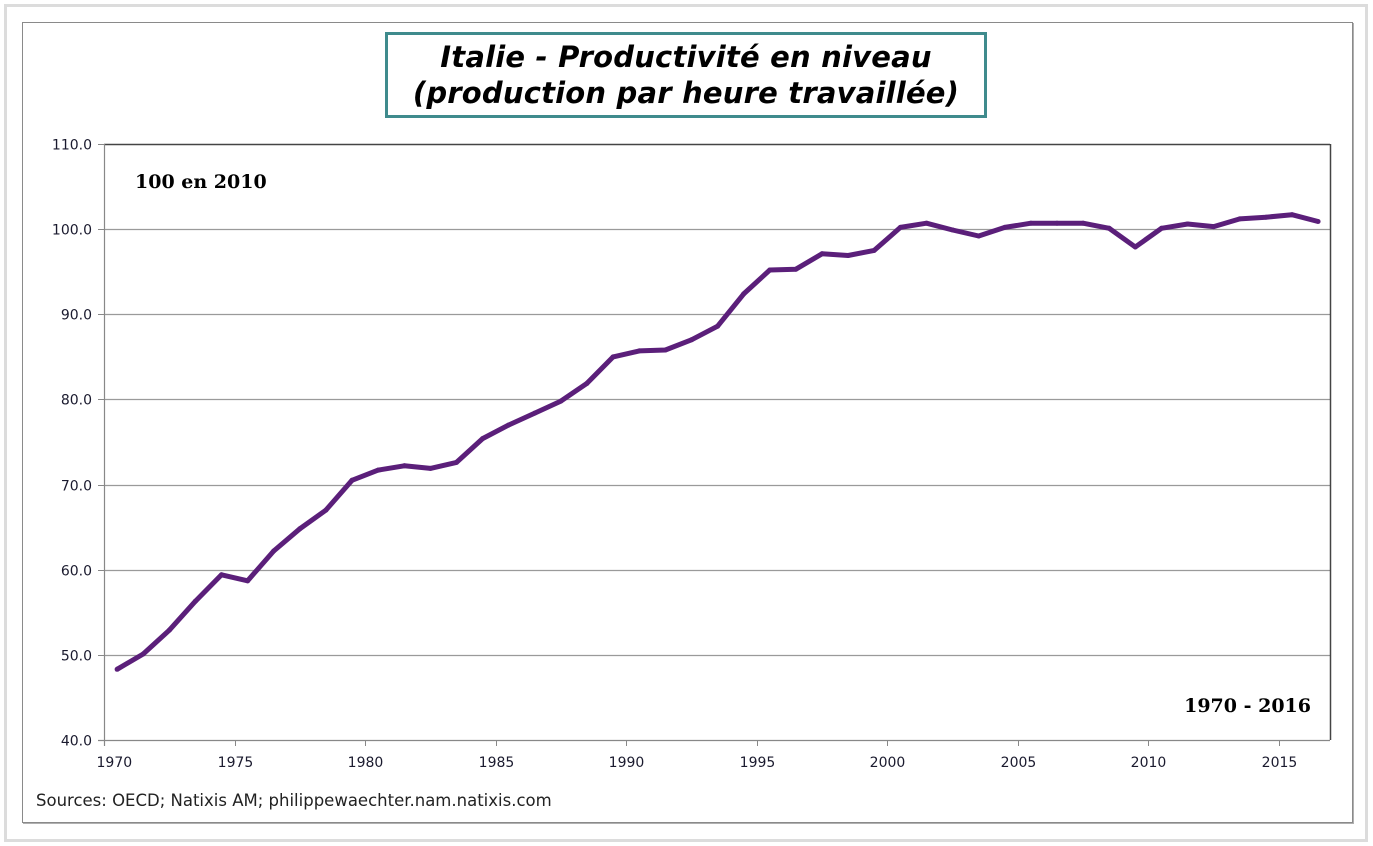 This screenshot has height=846, width=1373. What do you see at coordinates (76, 572) in the screenshot?
I see `y-tick-label: 60.0` at bounding box center [76, 572].